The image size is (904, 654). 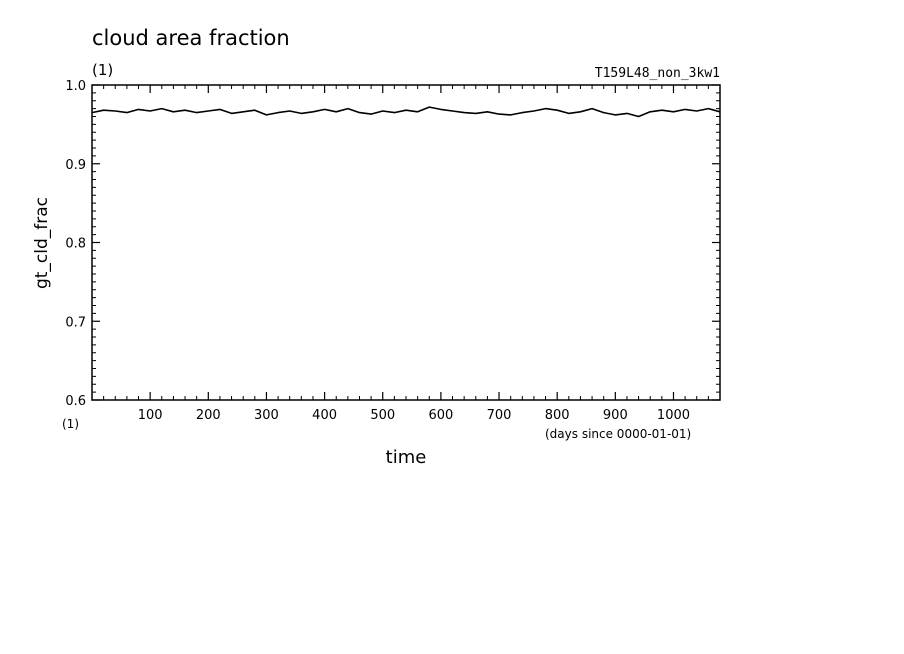 I want to click on x-tick-label: 100, so click(x=150, y=415).